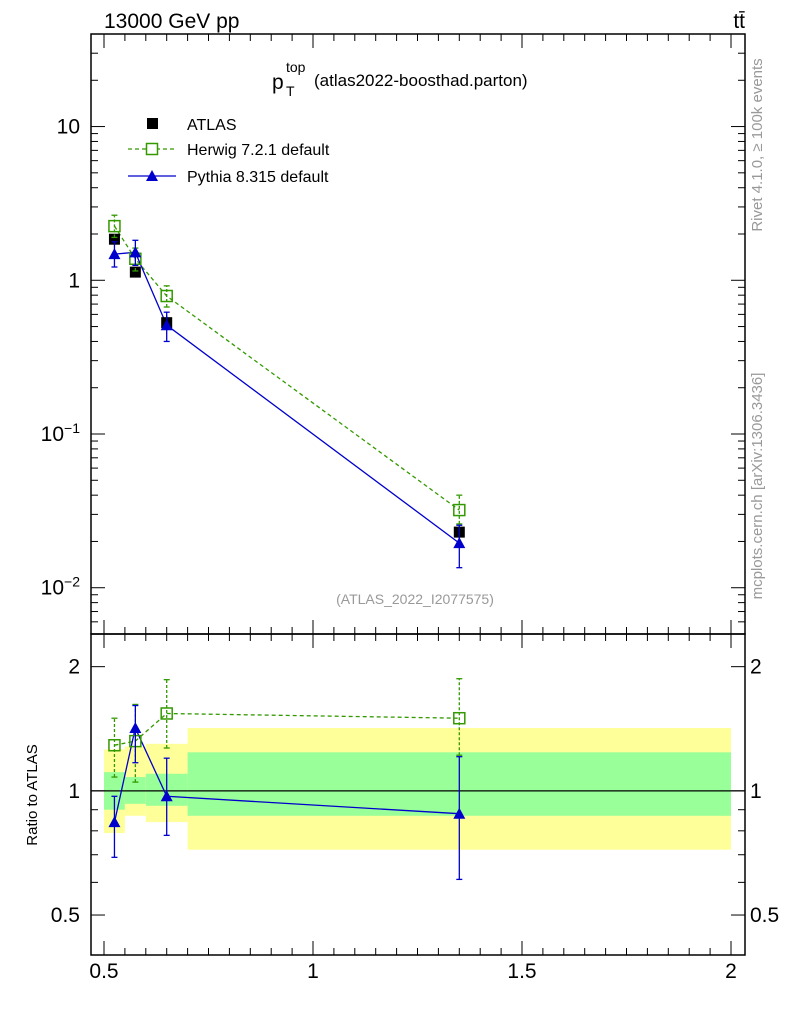  I want to click on legend-entry-pythia: Pythia 8.315 default, so click(228, 177).